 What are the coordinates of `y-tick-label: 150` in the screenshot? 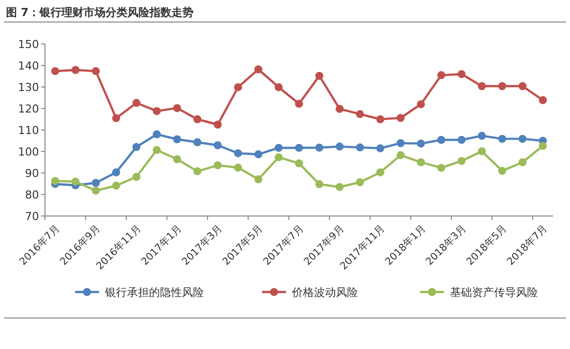 It's located at (28, 44).